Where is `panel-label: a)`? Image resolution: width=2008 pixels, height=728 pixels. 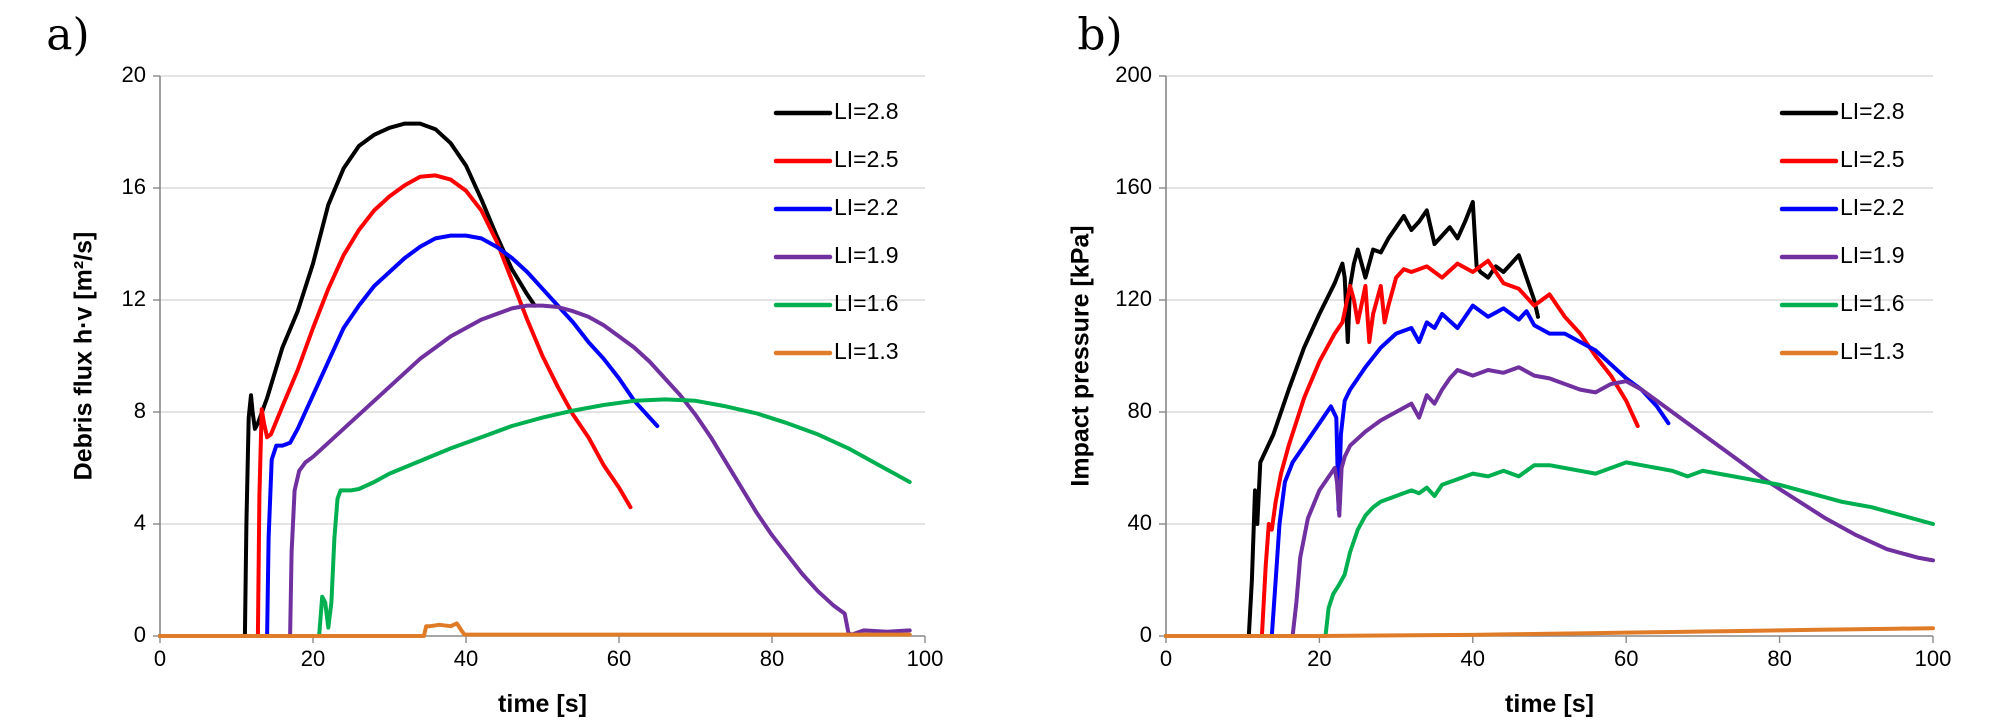
panel-label: a) is located at coordinates (67, 35).